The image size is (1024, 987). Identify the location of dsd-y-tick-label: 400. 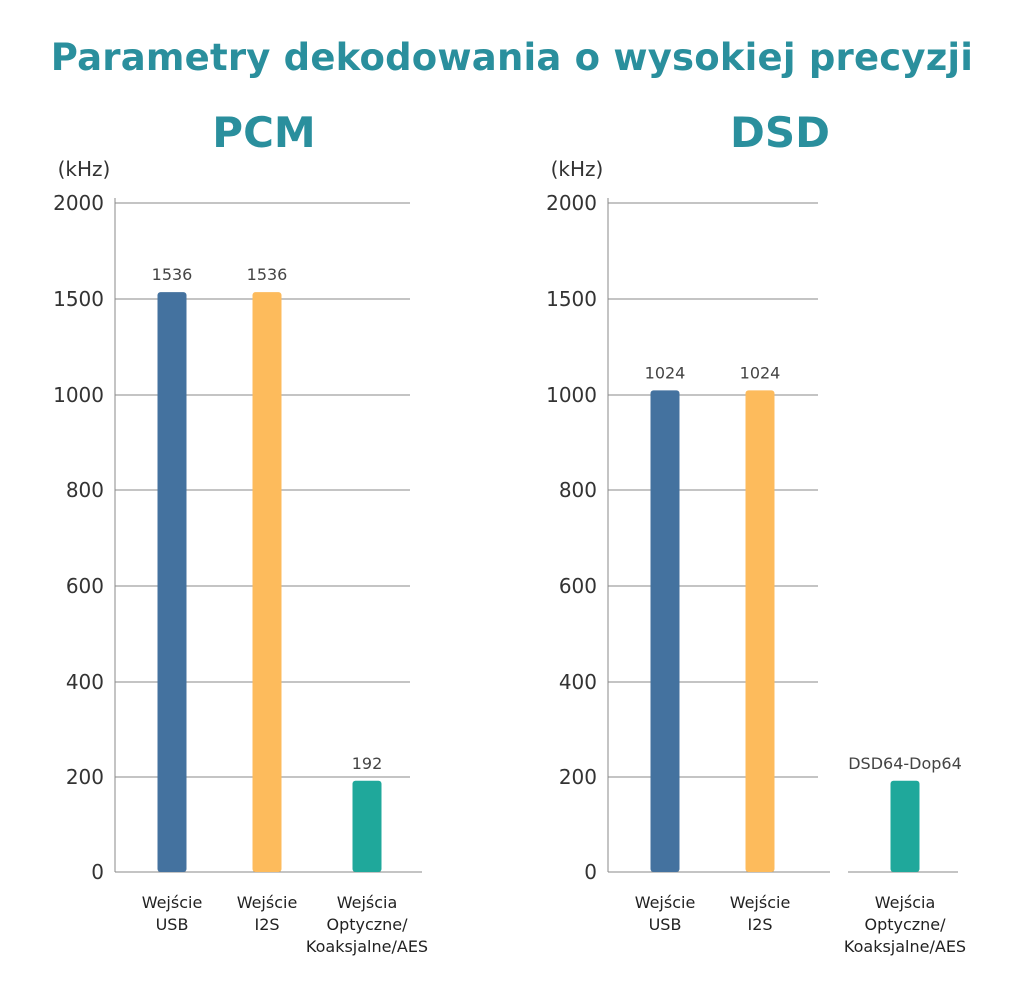
(578, 682).